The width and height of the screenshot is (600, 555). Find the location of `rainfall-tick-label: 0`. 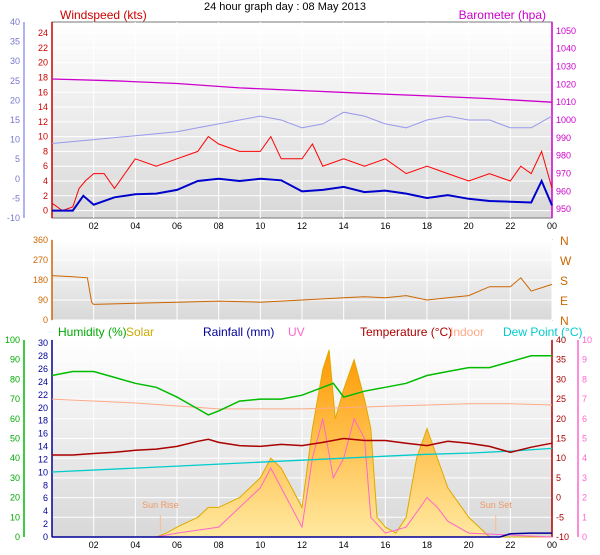

rainfall-tick-label: 0 is located at coordinates (45, 537).